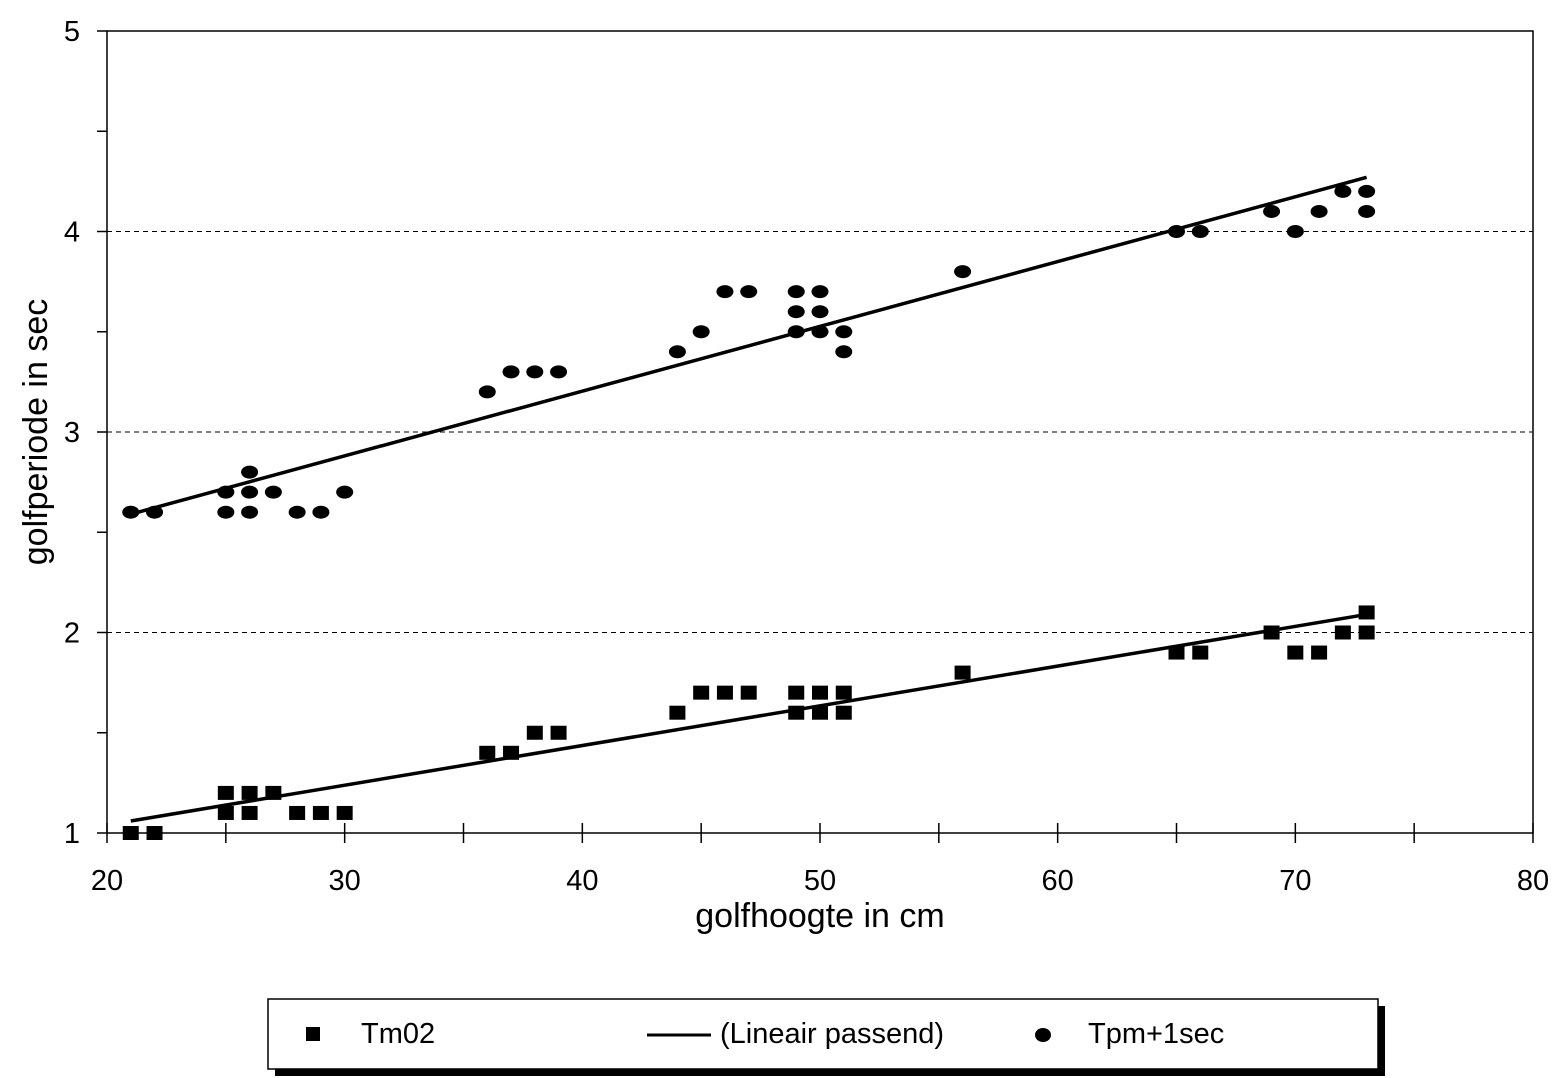 This screenshot has width=1554, height=1078. Describe the element at coordinates (1043, 1035) in the screenshot. I see `legend-marker-circle` at that location.